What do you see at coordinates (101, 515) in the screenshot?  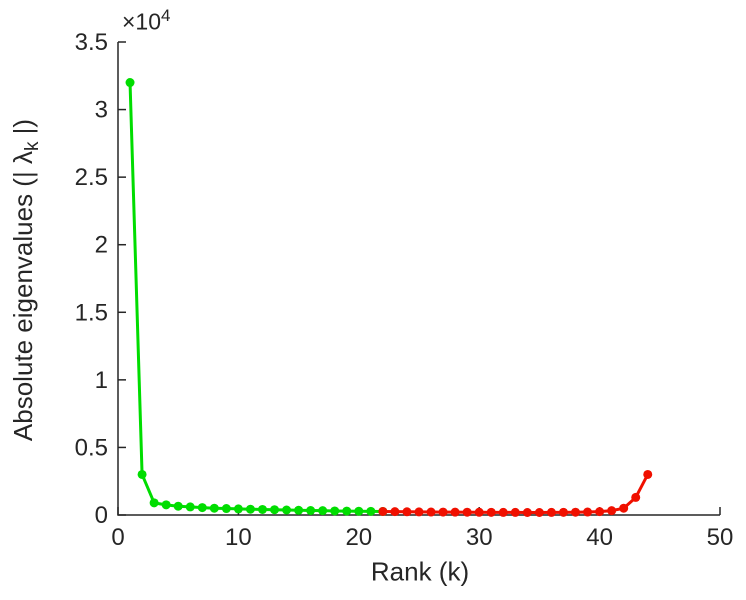 I see `y-tick-label: 0` at bounding box center [101, 515].